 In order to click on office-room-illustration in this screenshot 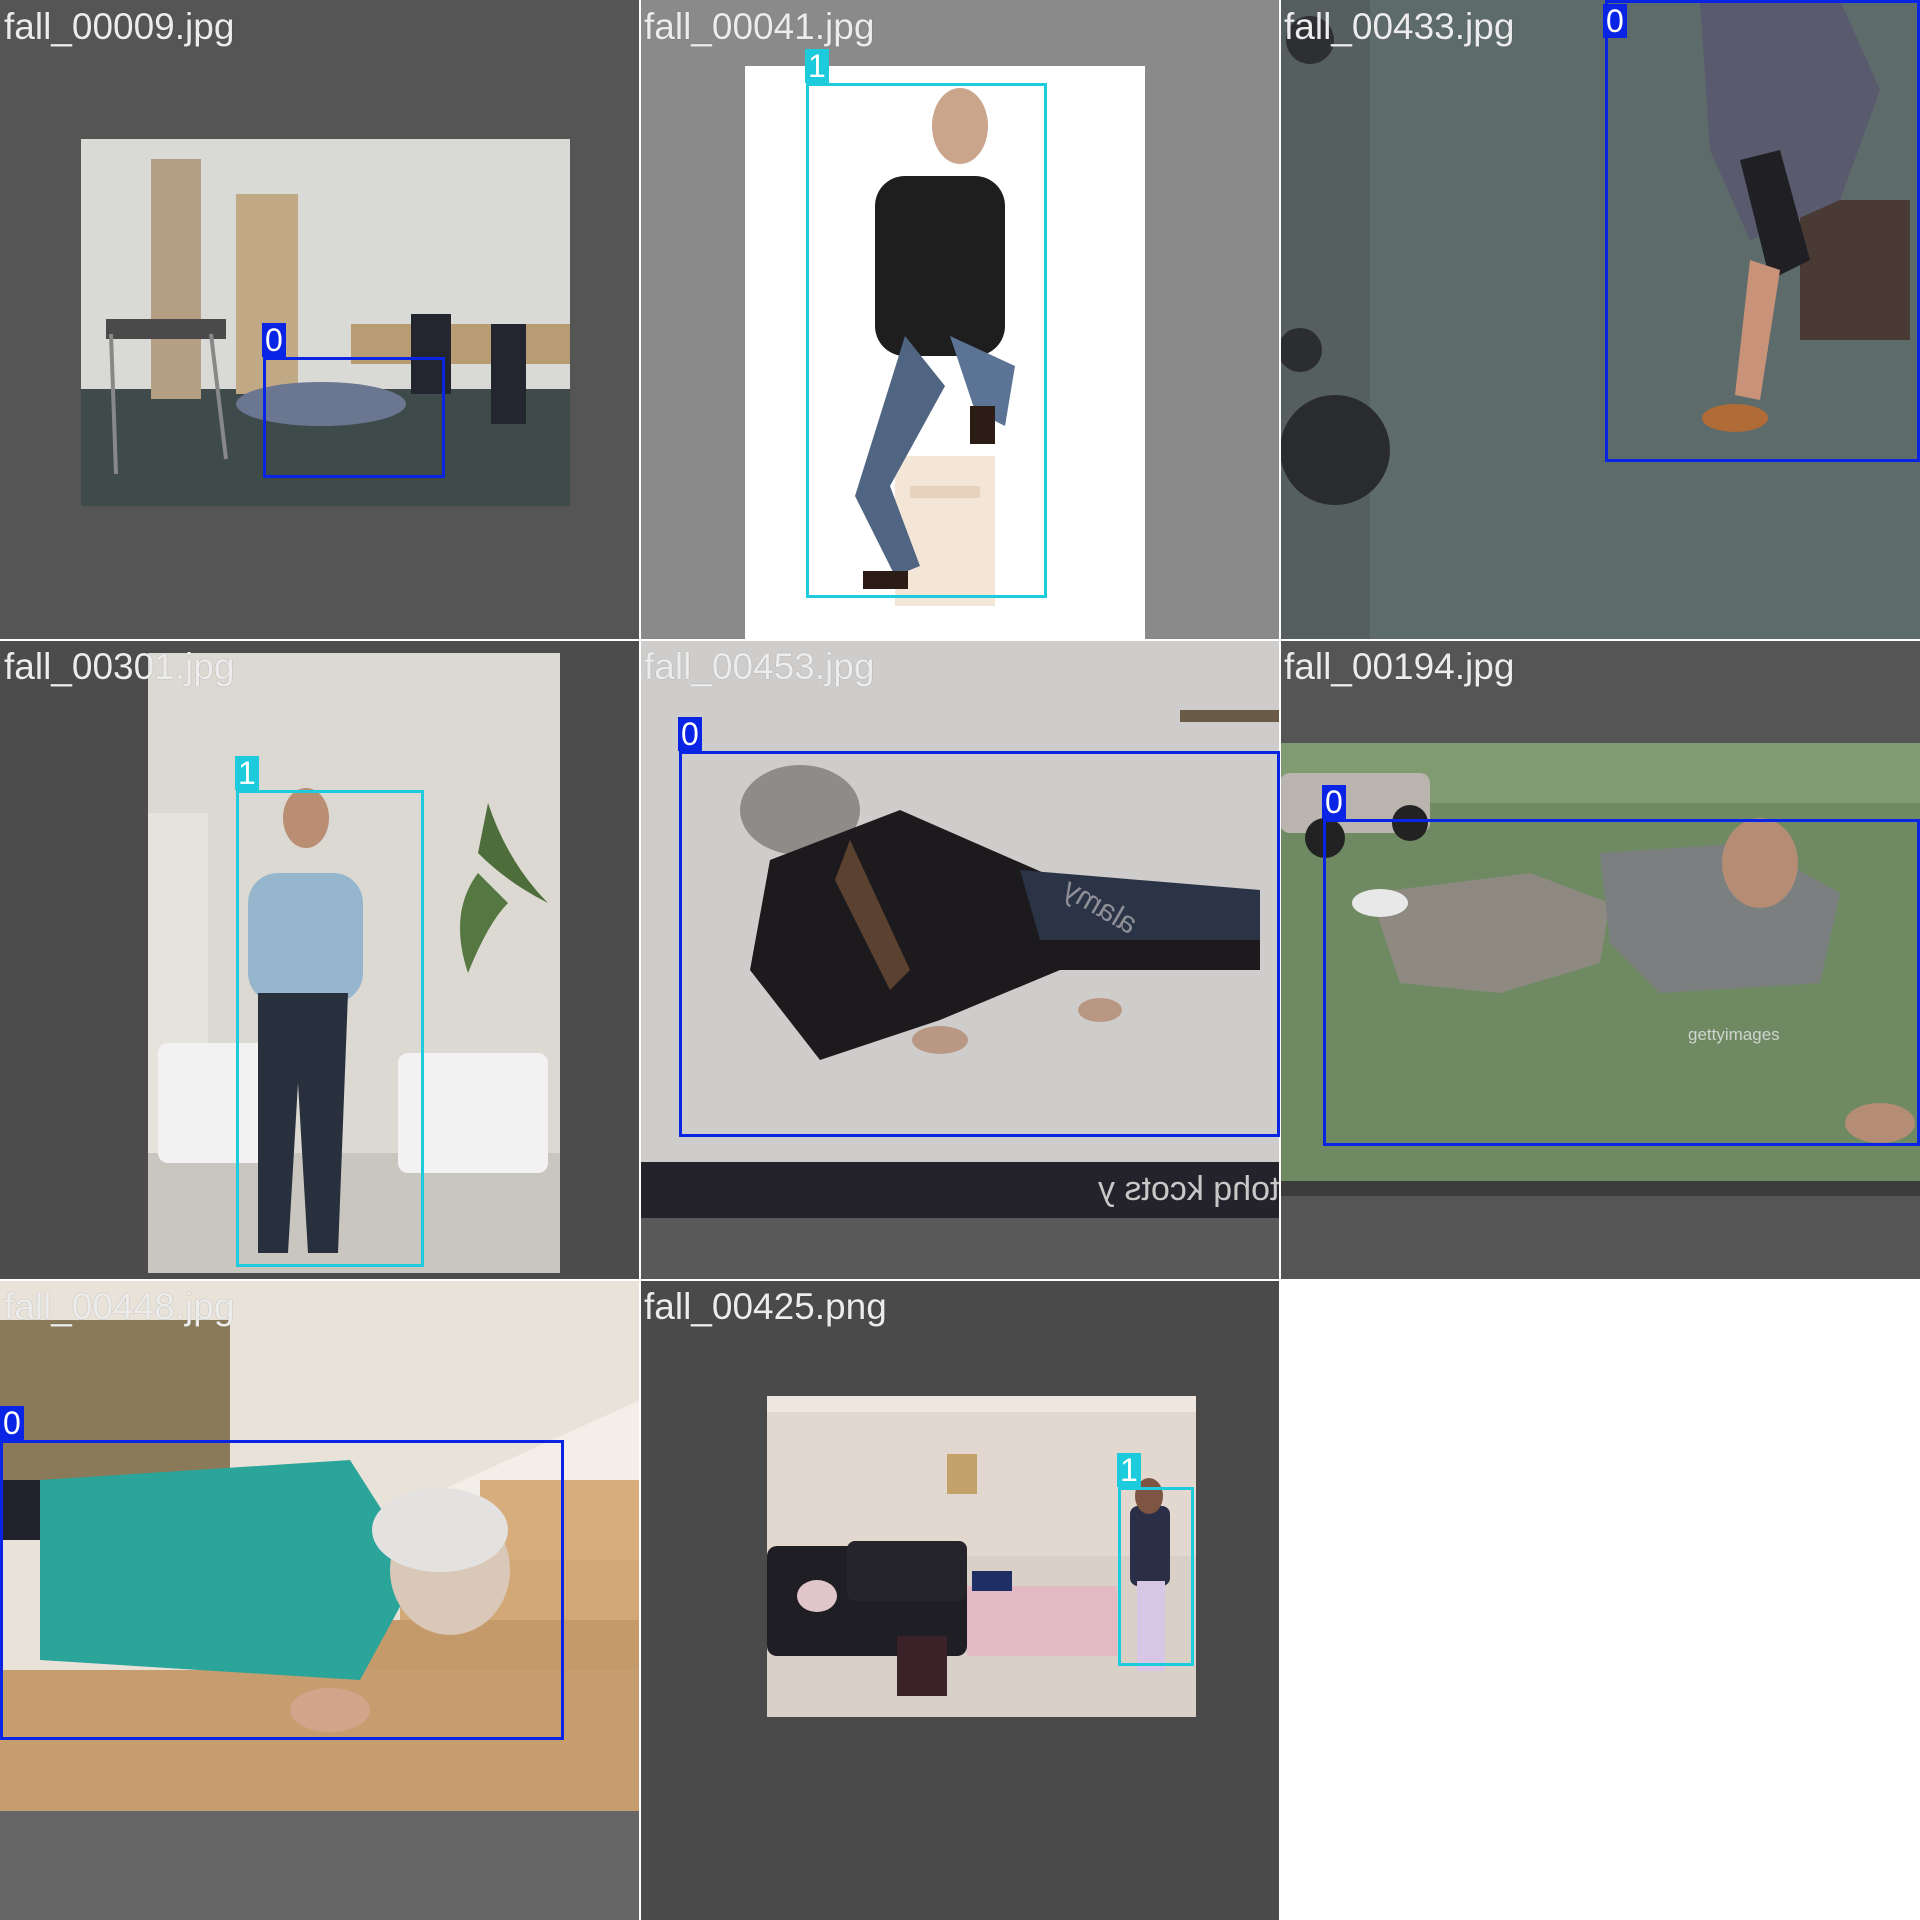, I will do `click(325, 322)`.